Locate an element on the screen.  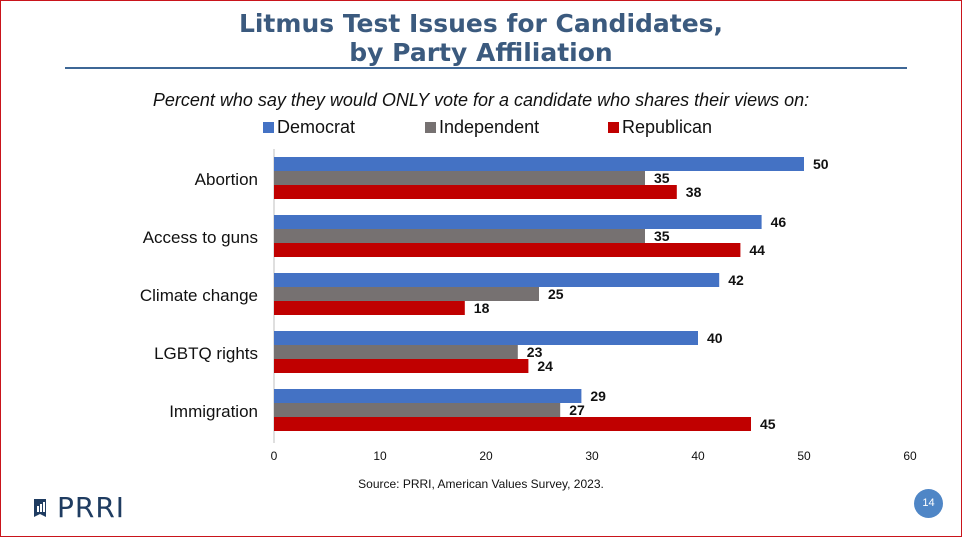
category-label-abortion: Abortion is located at coordinates (226, 179).